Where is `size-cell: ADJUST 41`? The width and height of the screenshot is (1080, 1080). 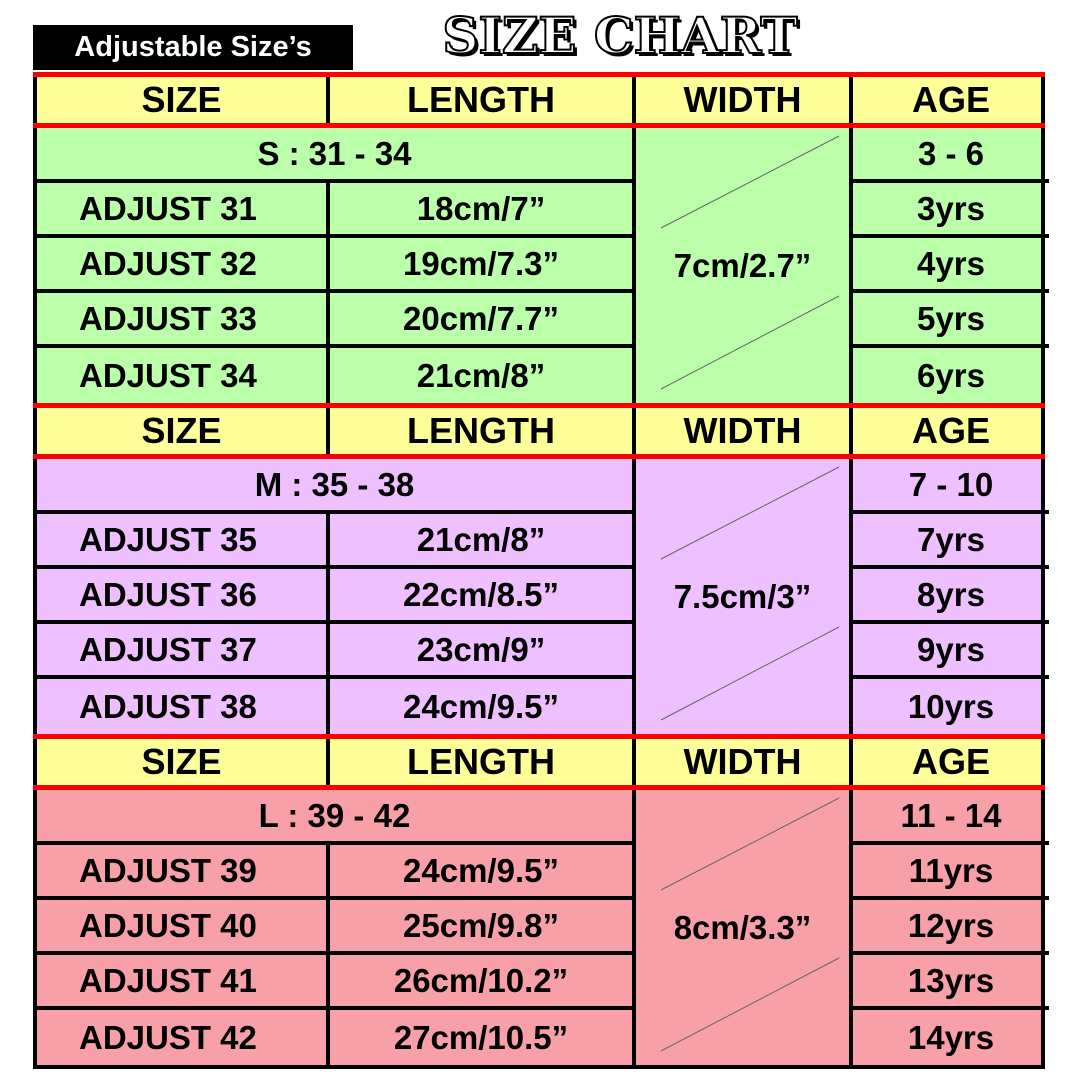 size-cell: ADJUST 41 is located at coordinates (183, 982).